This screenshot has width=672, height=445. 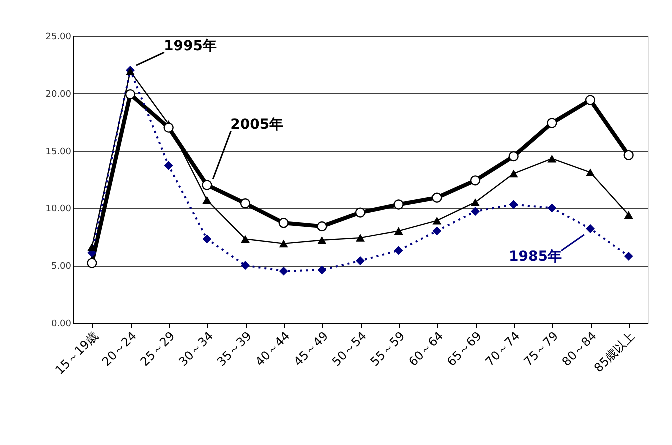 I want to click on y-tick-label: 10.00, so click(x=59, y=209).